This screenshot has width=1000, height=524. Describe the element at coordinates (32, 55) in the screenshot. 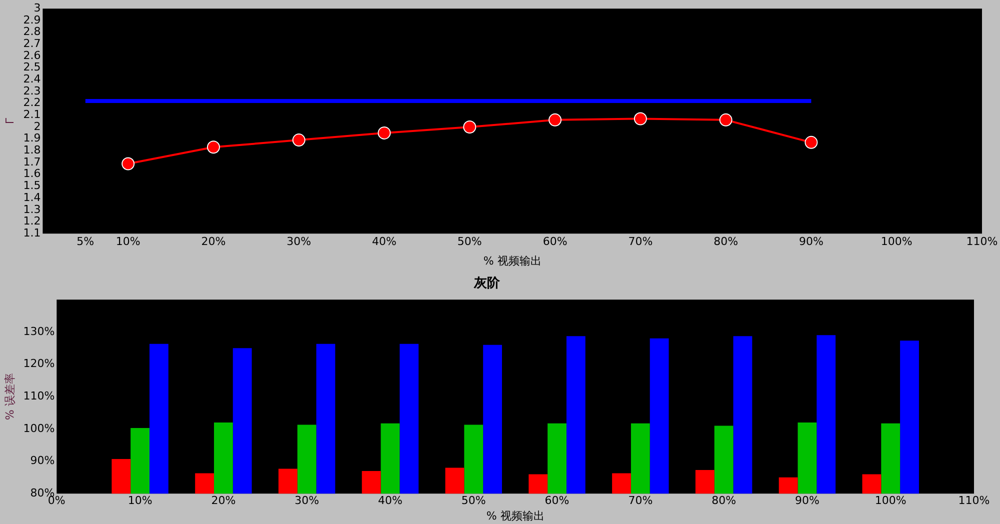

I see `y-tick-label: 2.6` at that location.